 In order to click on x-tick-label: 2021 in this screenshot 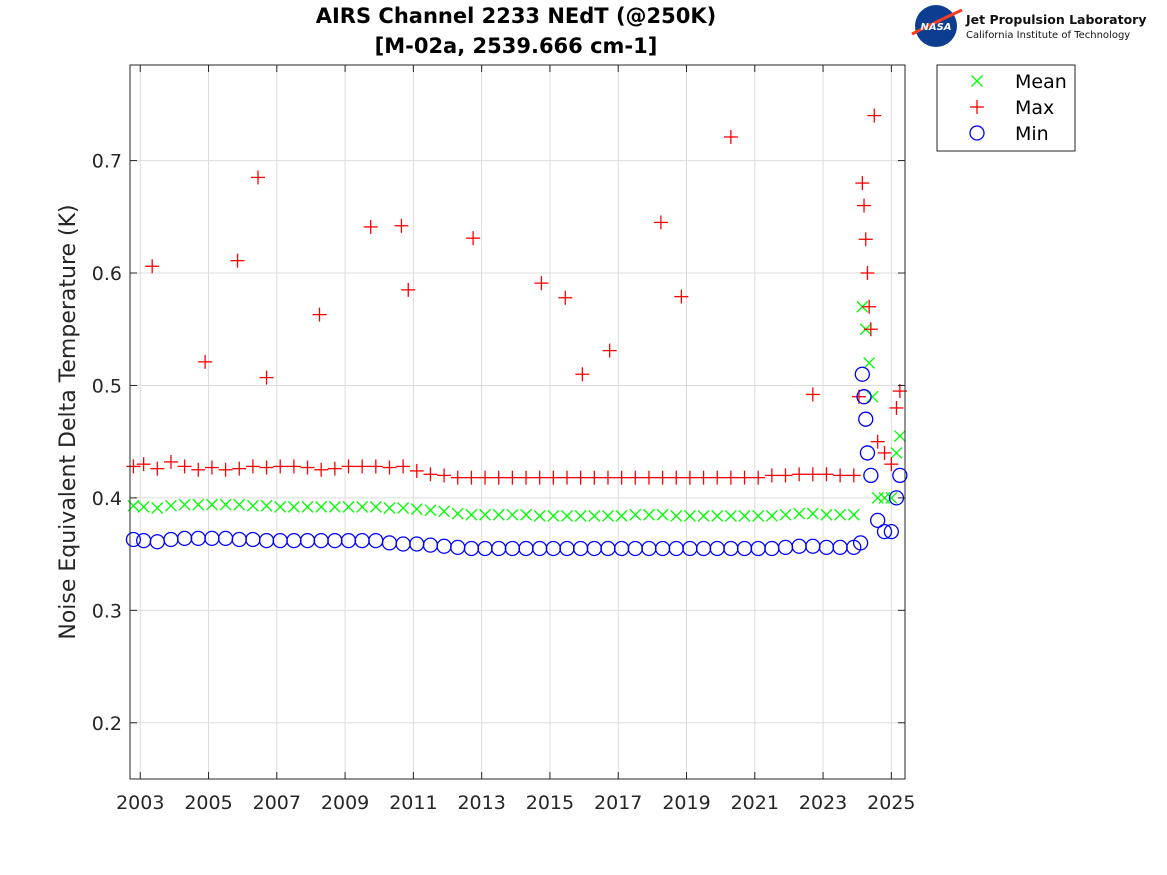, I will do `click(755, 803)`.